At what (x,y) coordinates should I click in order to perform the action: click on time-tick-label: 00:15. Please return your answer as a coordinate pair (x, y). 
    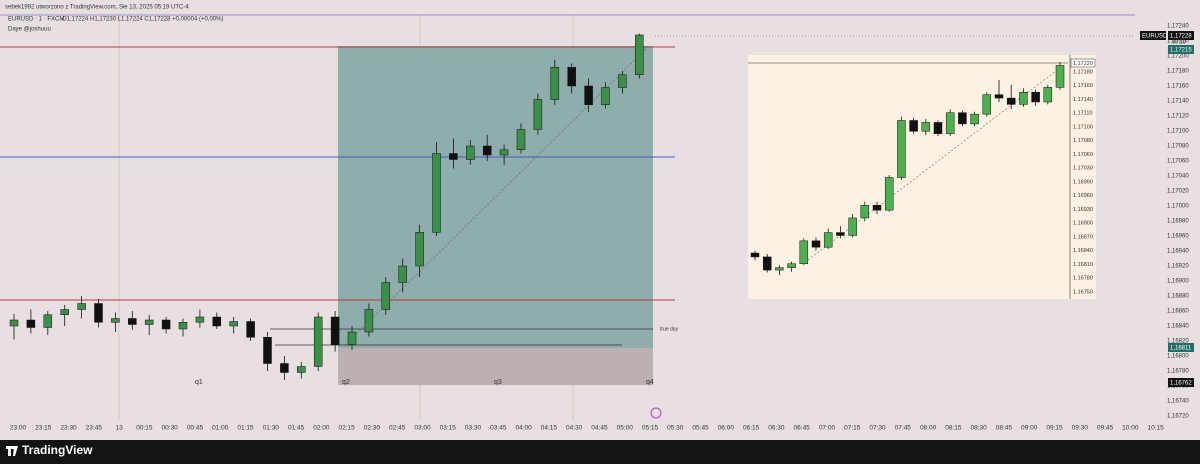
    Looking at the image, I should click on (144, 428).